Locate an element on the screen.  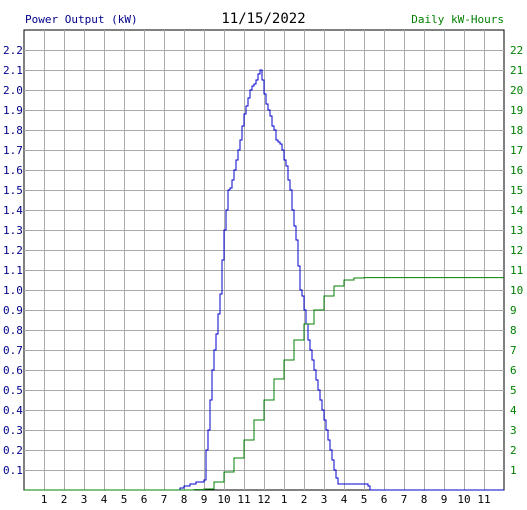
left-axis-title: Power Output (kW) is located at coordinates (81, 19).